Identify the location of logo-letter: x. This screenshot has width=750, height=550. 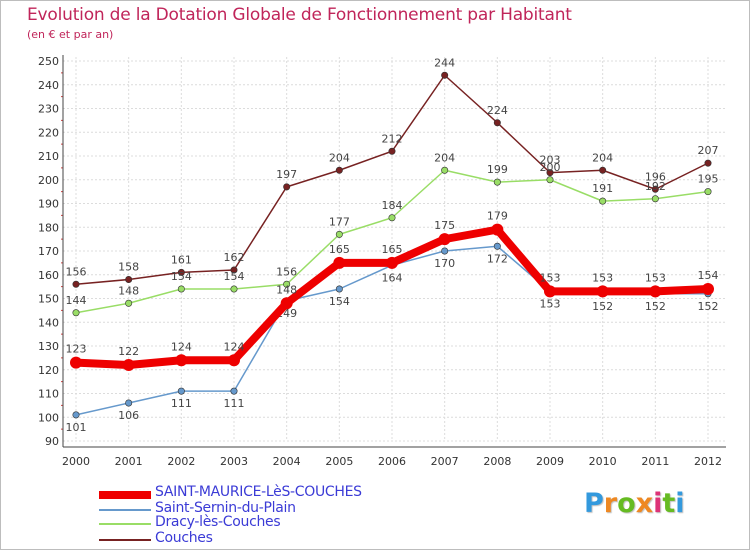
(644, 503).